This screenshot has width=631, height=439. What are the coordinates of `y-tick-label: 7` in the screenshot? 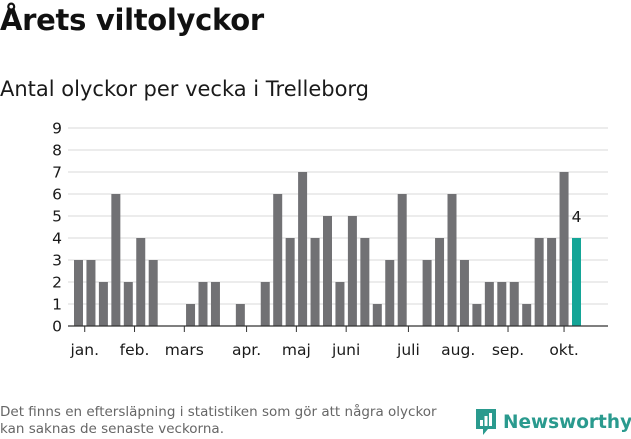 It's located at (57, 173).